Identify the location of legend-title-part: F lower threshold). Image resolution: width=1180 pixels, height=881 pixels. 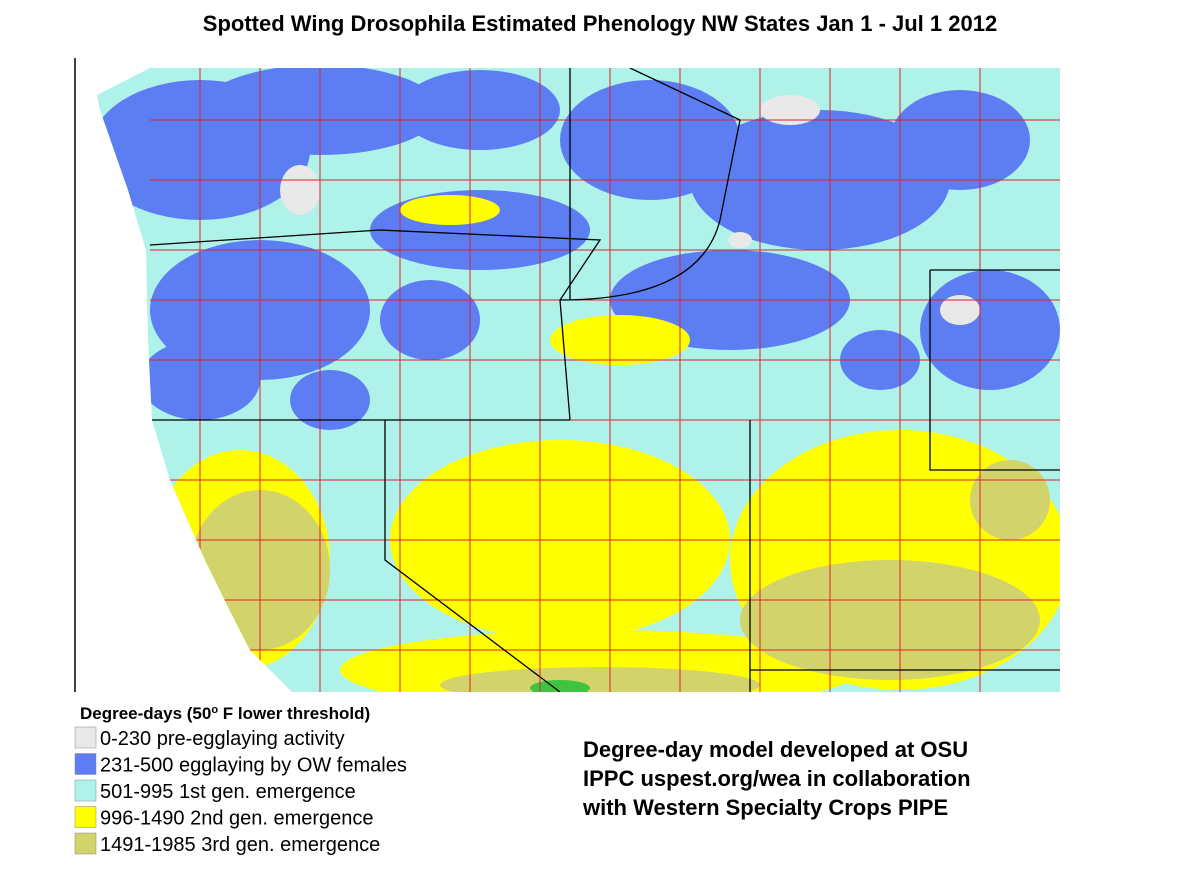
(294, 713).